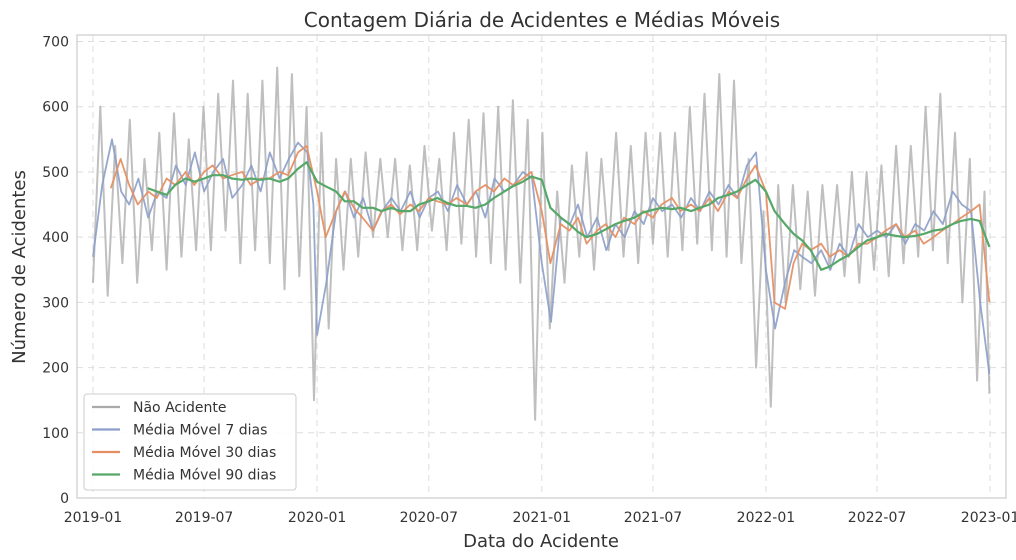 The height and width of the screenshot is (560, 1016). Describe the element at coordinates (317, 518) in the screenshot. I see `x-tick-label: 2020-01` at that location.